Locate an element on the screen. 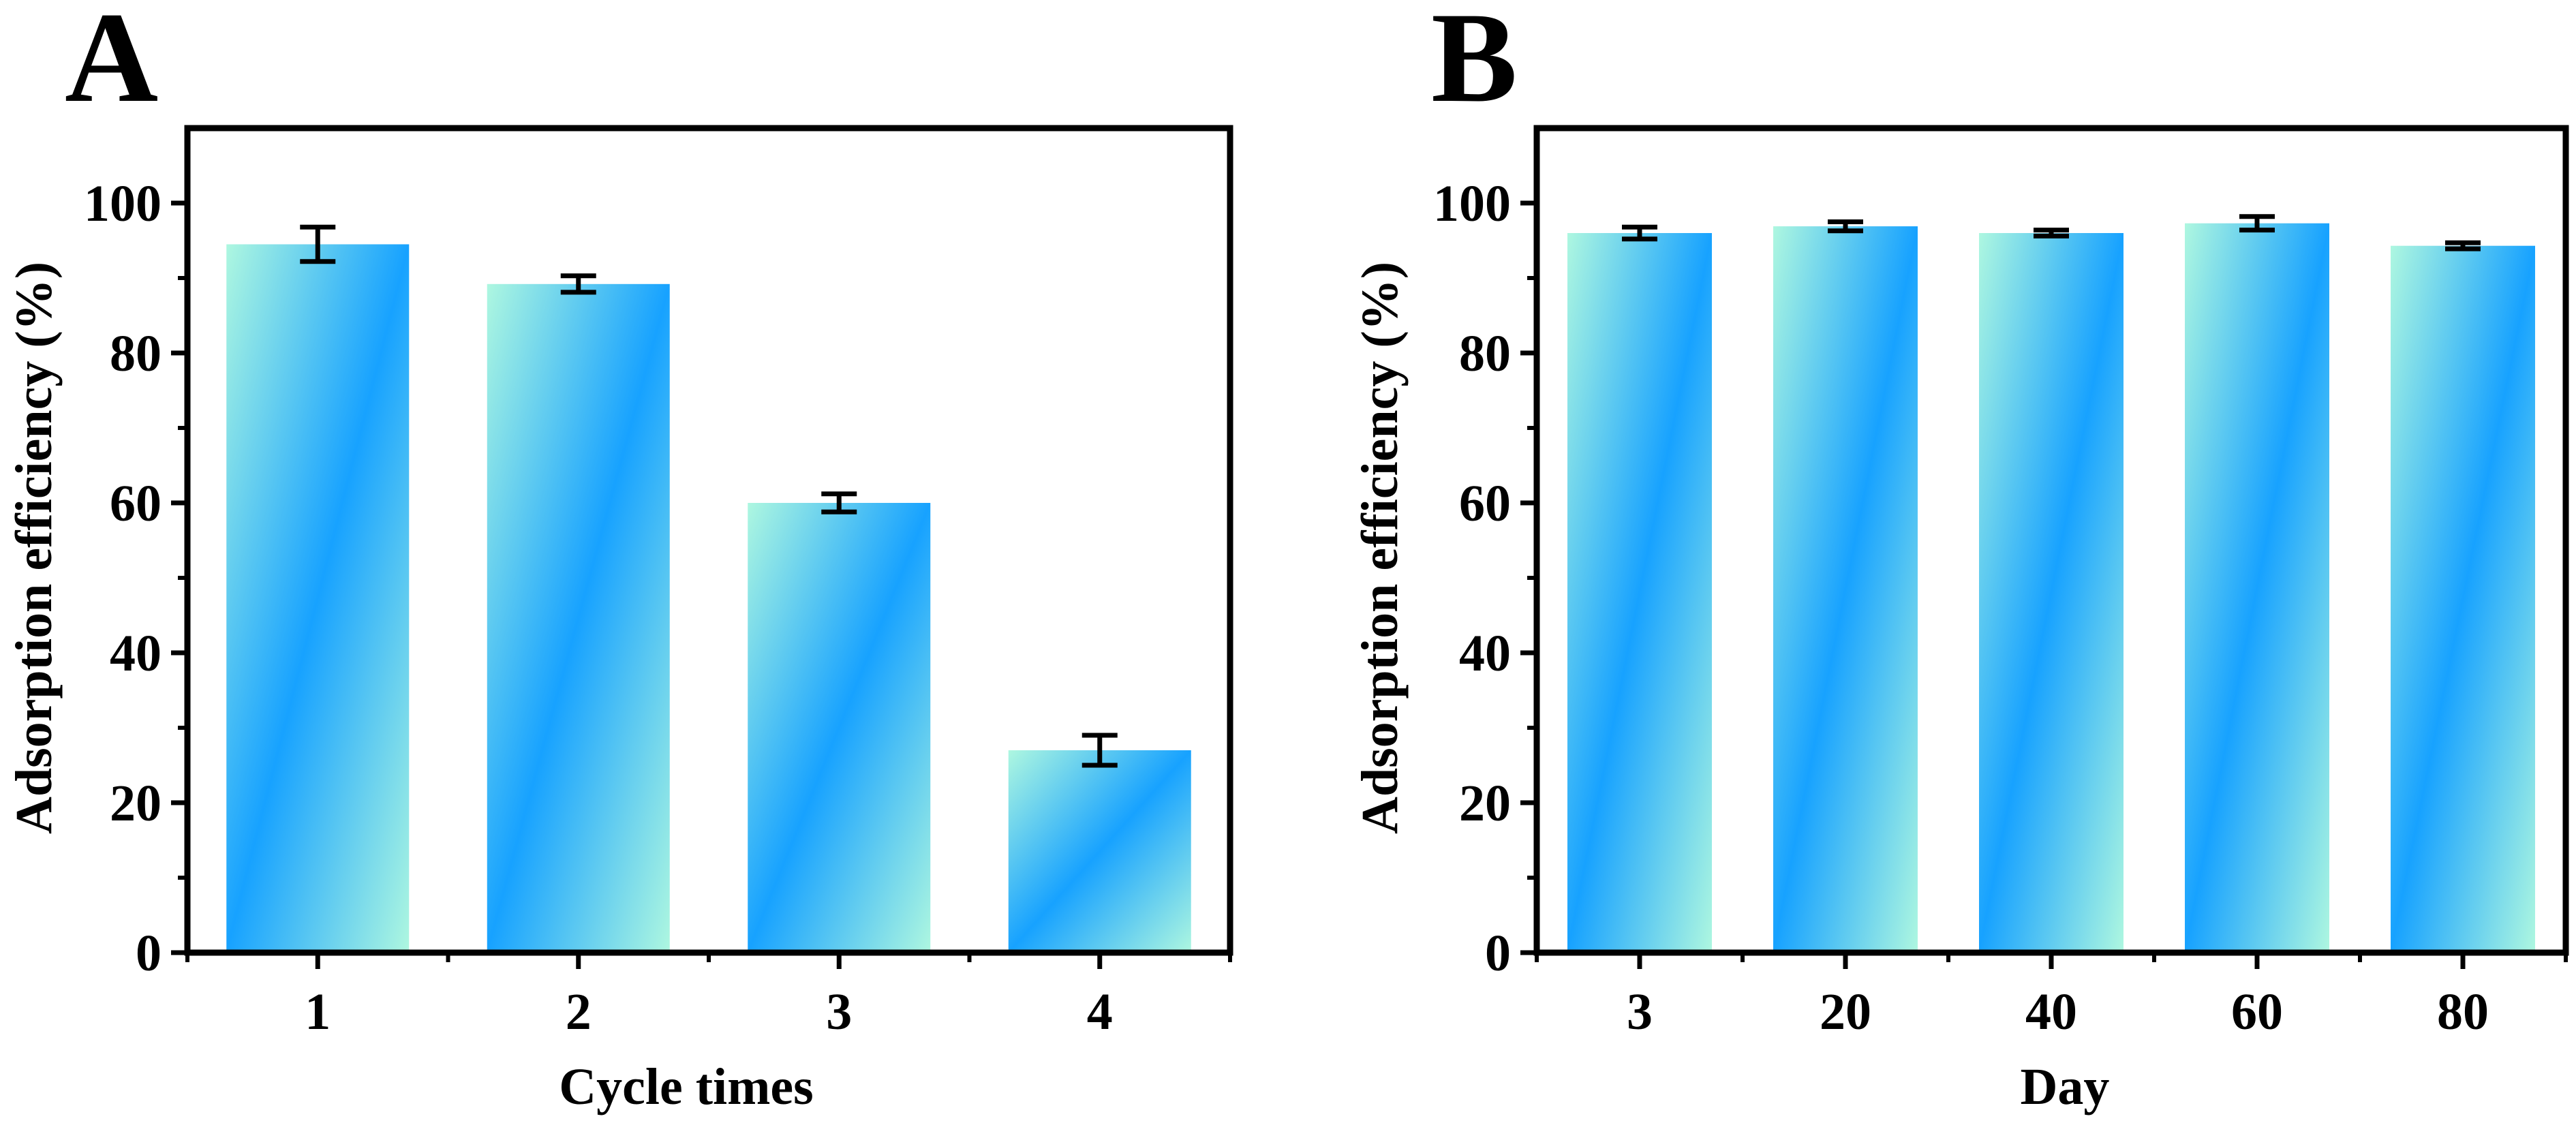  y-tick-label-0-5: 100 is located at coordinates (123, 203).